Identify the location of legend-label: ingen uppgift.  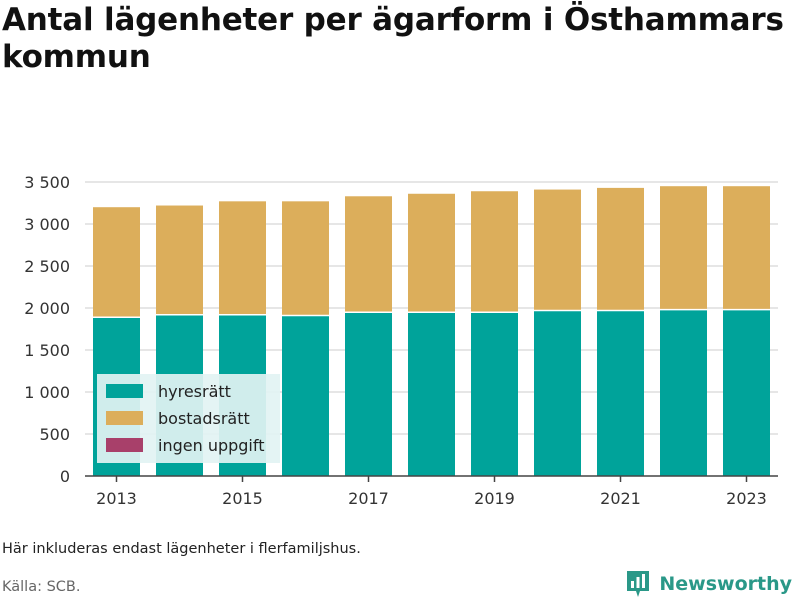
(211, 445).